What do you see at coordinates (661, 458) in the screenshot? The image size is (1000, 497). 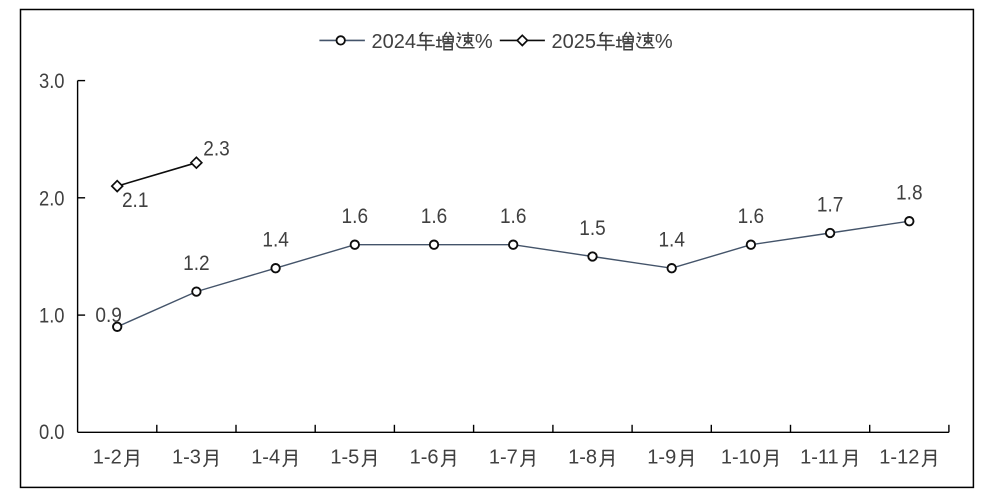 I see `svg-text: 1-9` at bounding box center [661, 458].